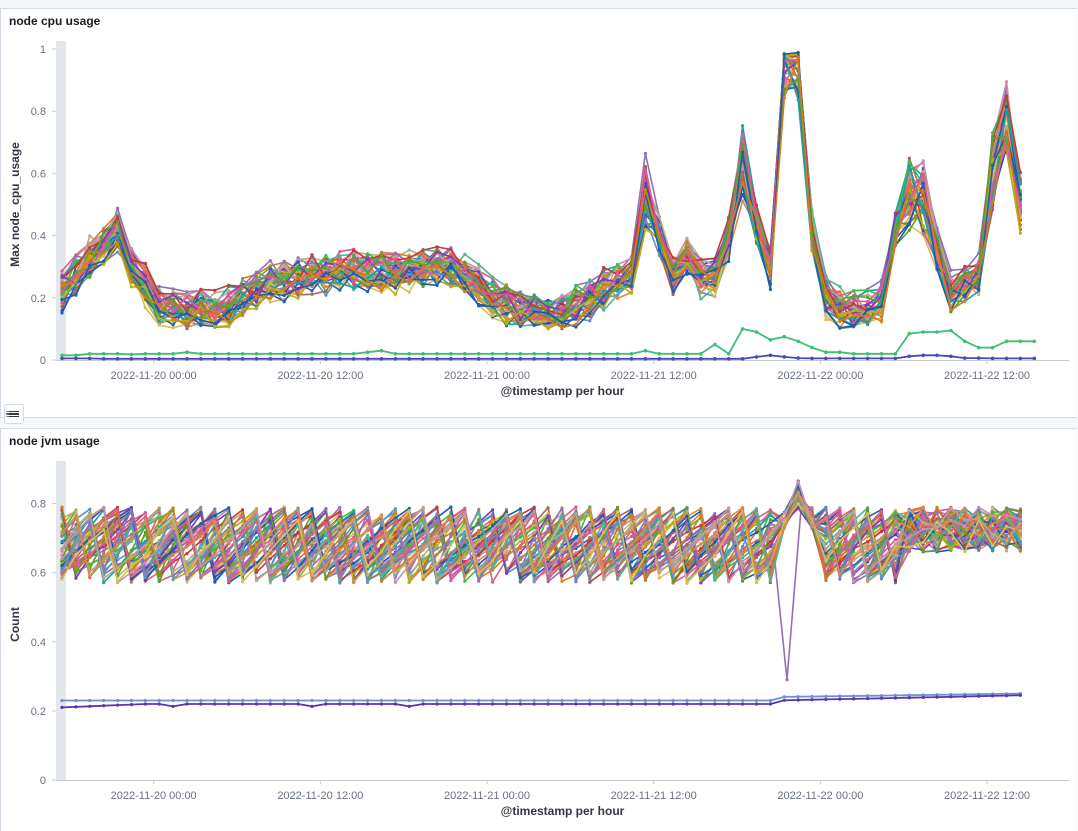 The image size is (1078, 831). I want to click on legend-toggle-icon, so click(14, 414).